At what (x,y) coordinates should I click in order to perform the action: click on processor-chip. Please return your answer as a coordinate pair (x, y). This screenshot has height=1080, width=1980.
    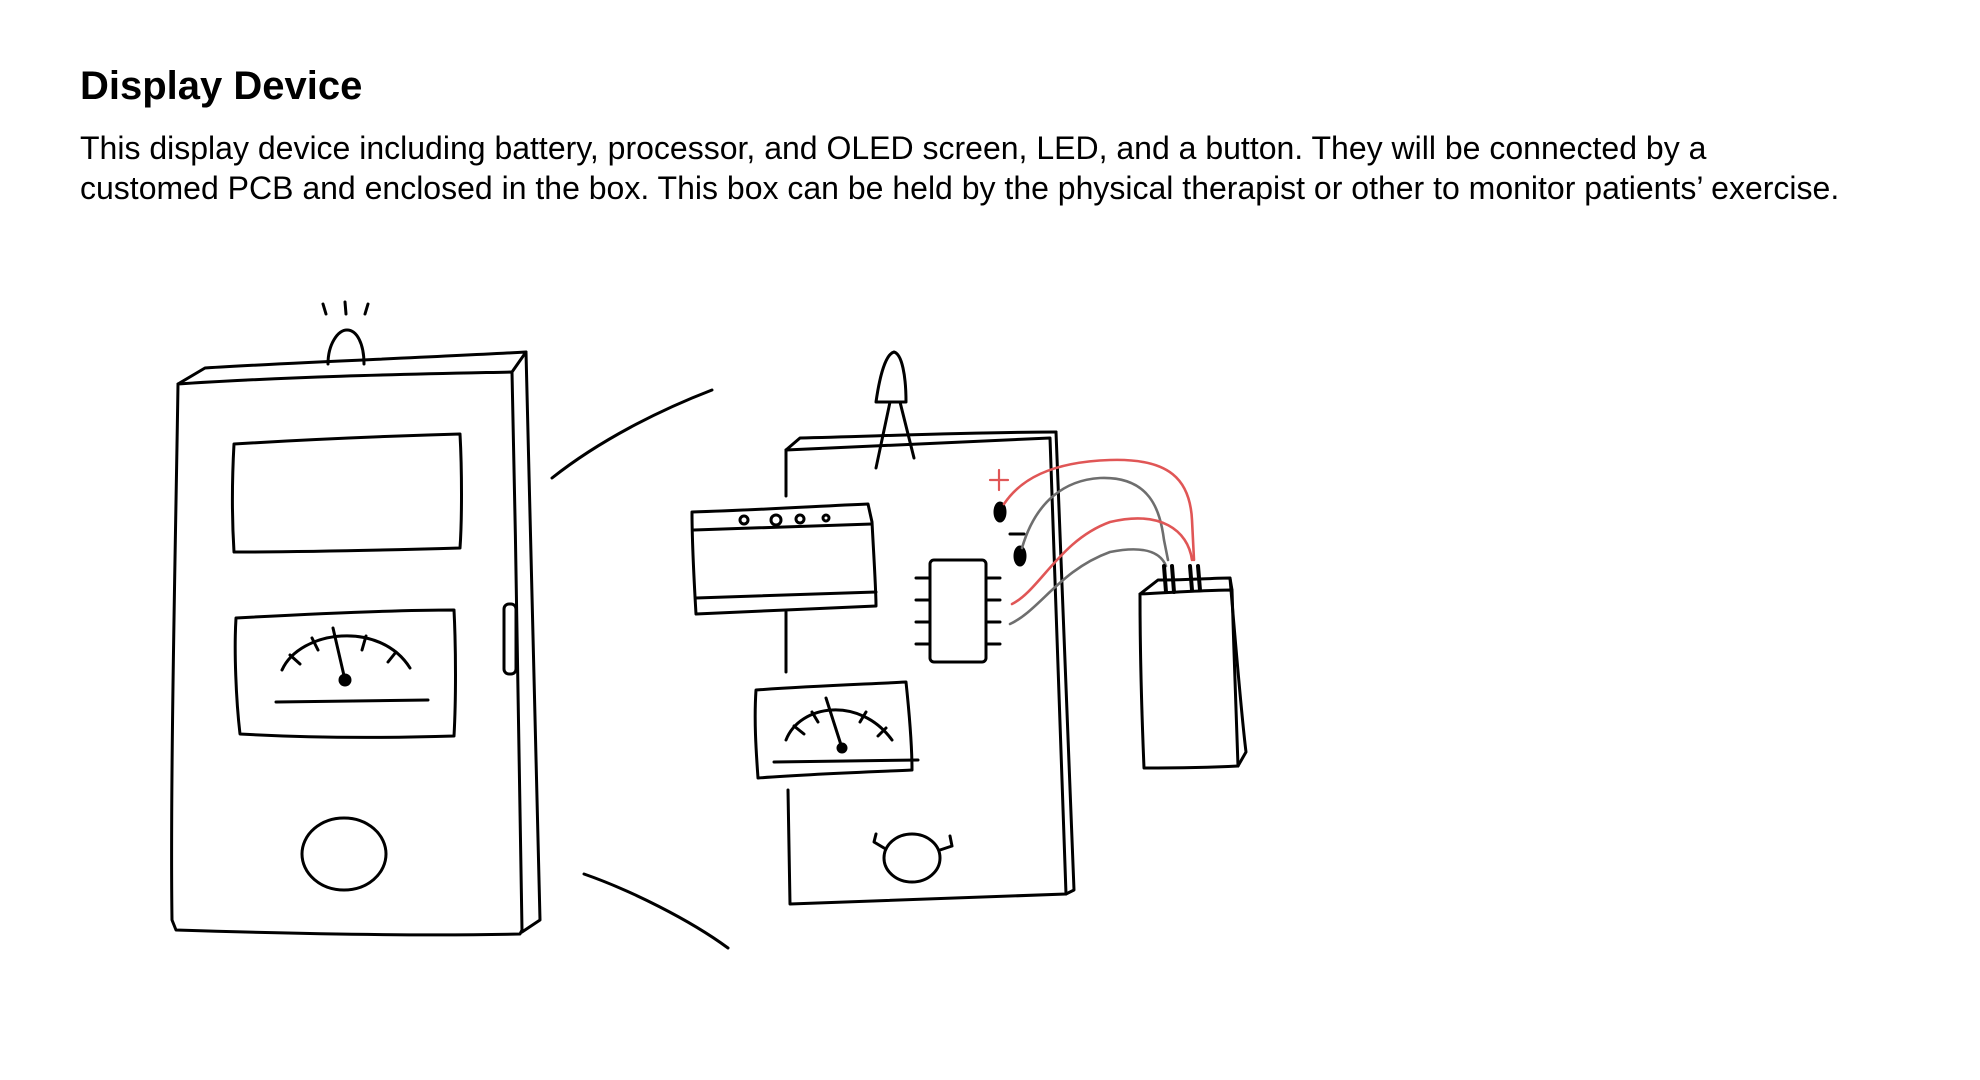
    Looking at the image, I should click on (958, 611).